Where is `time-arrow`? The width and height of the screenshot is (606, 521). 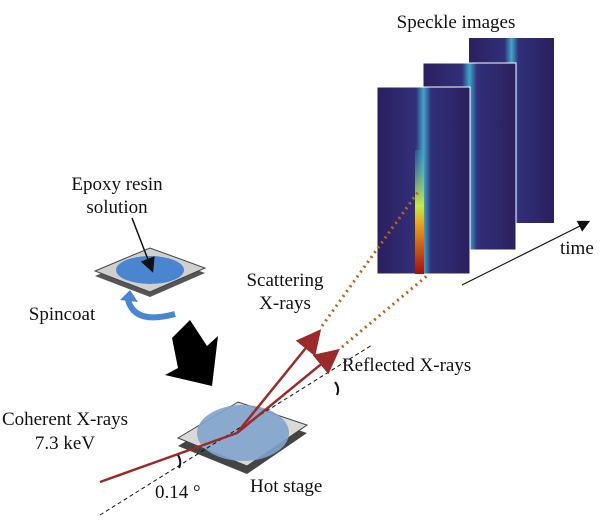 time-arrow is located at coordinates (526, 253).